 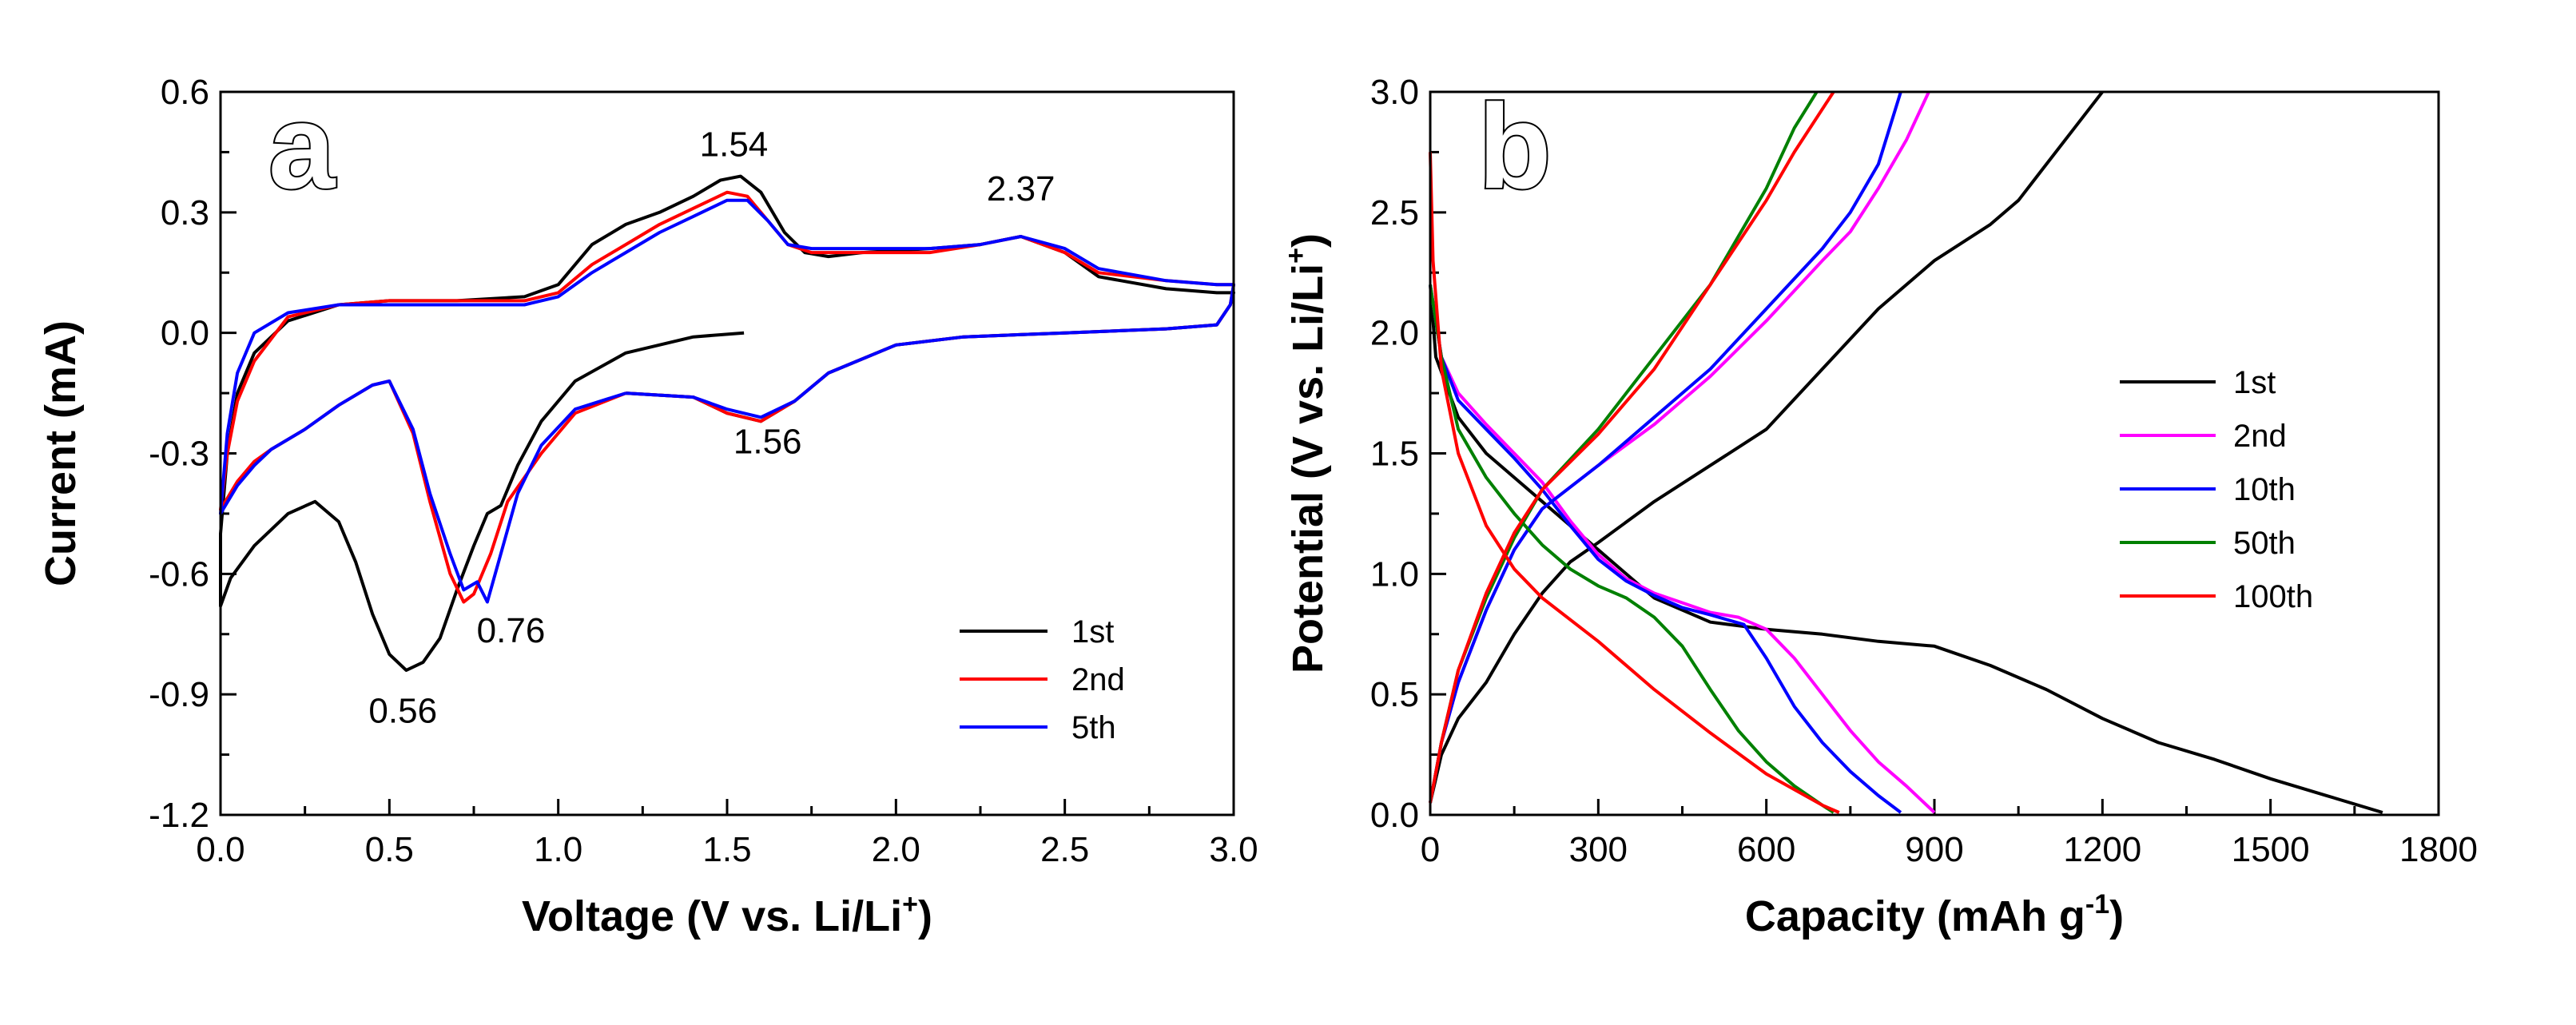 I want to click on panel-b-label: b, so click(x=1515, y=146).